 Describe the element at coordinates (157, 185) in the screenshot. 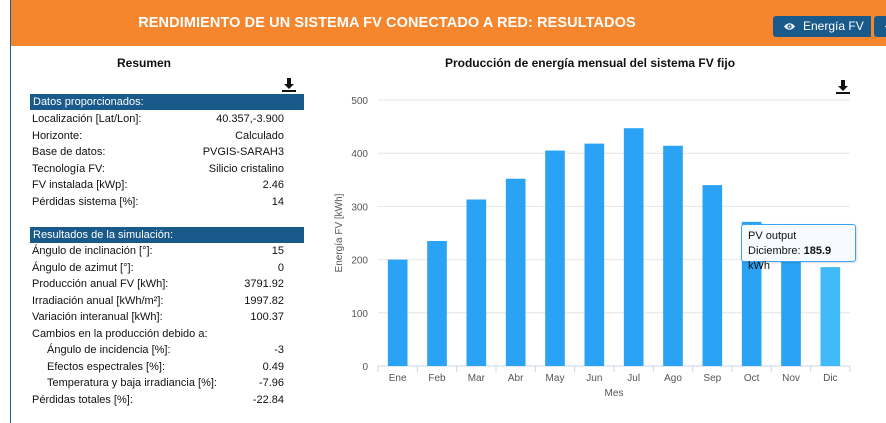

I see `summary-row: FV instalada [kWp]: 2.46` at that location.